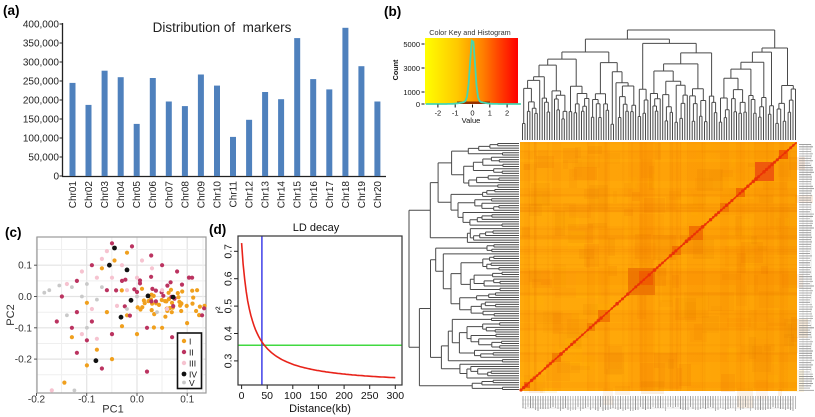  Describe the element at coordinates (344, 396) in the screenshot. I see `svg-text: 200` at that location.